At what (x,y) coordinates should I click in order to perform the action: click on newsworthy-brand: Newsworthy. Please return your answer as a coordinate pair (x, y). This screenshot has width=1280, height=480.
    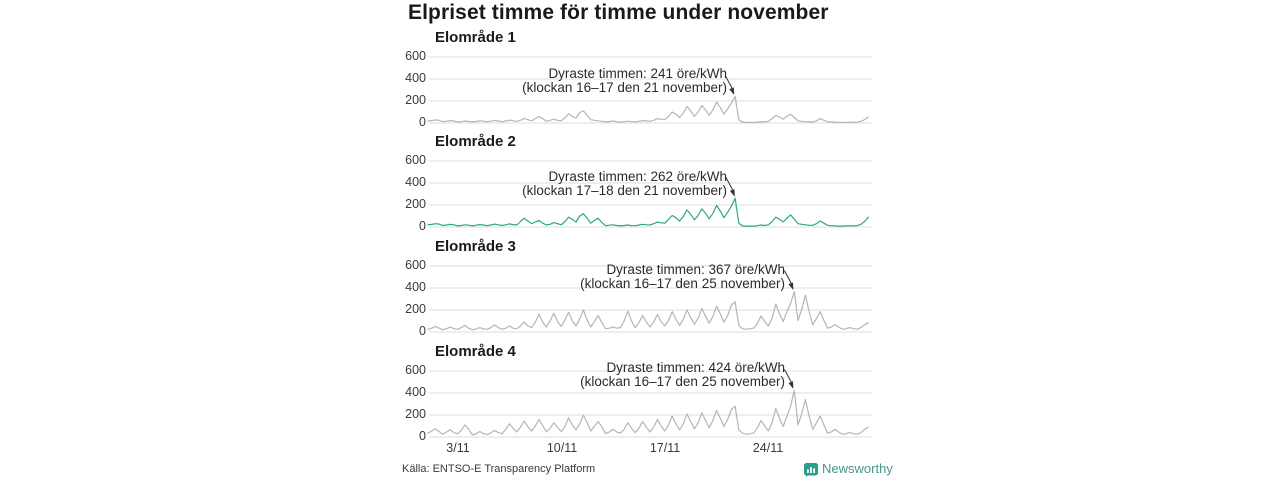
    Looking at the image, I should click on (848, 469).